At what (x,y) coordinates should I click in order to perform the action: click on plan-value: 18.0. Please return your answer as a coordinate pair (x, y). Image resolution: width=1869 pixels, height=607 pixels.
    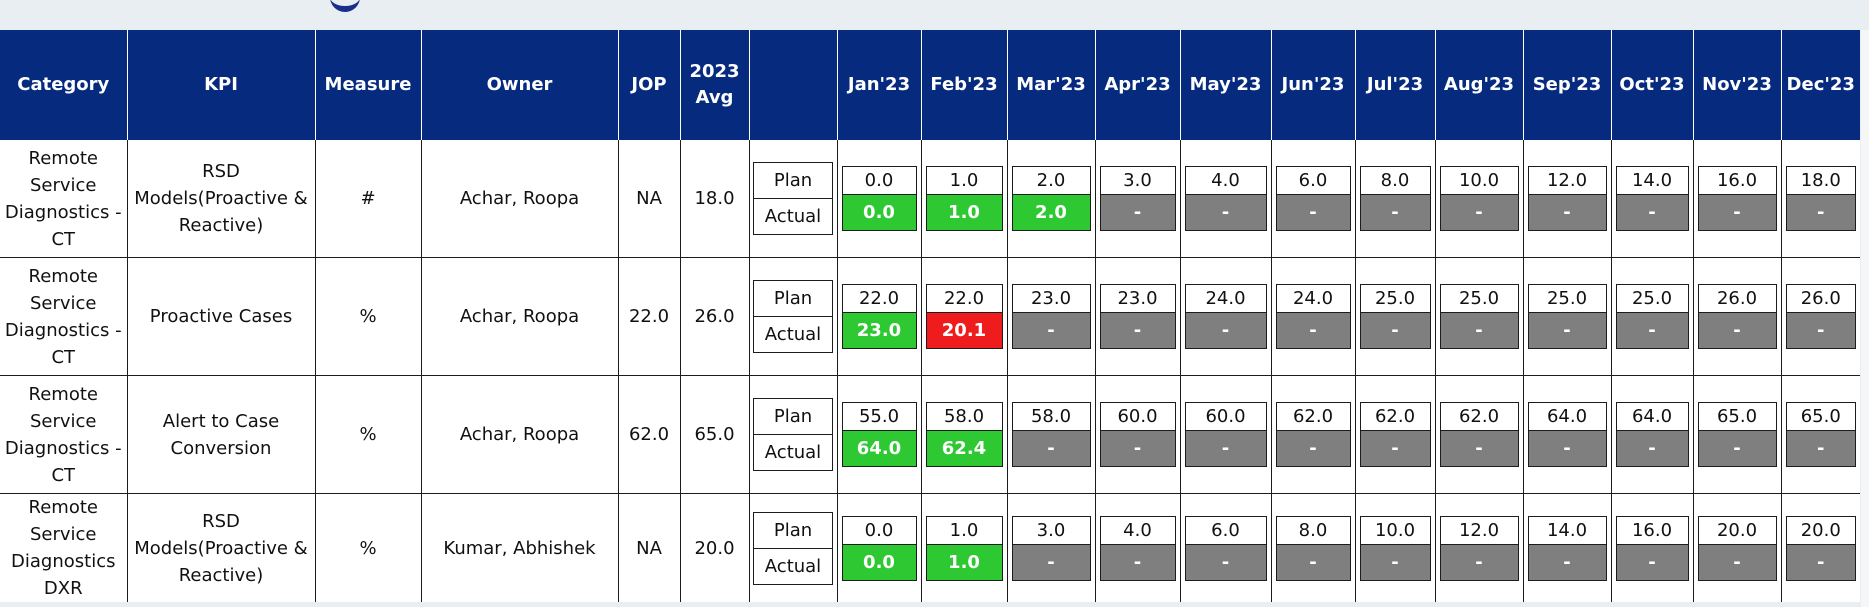
    Looking at the image, I should click on (1820, 181).